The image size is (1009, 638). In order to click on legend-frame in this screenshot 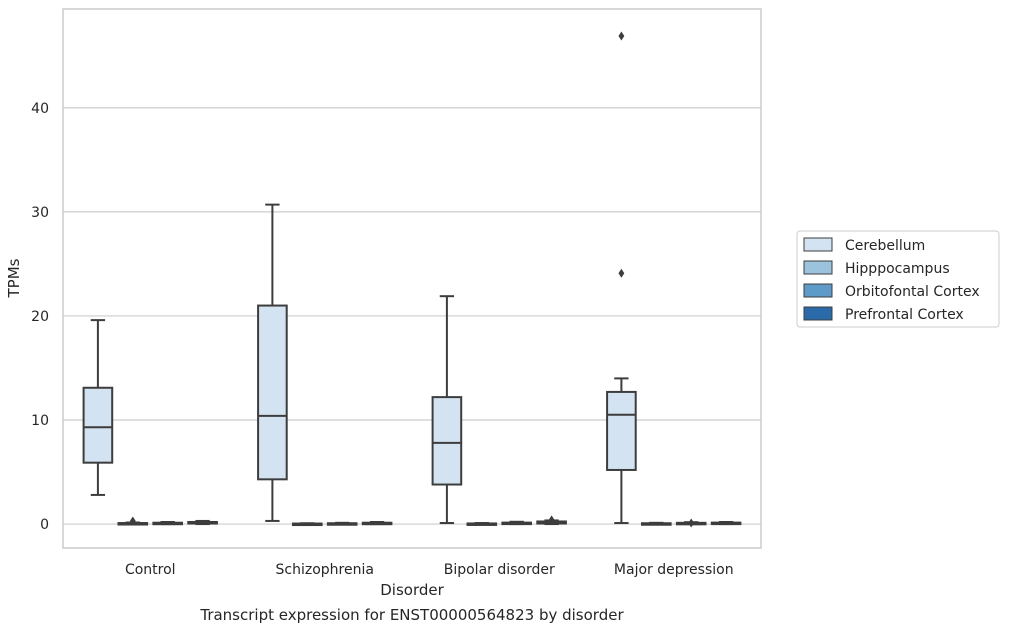, I will do `click(898, 279)`.